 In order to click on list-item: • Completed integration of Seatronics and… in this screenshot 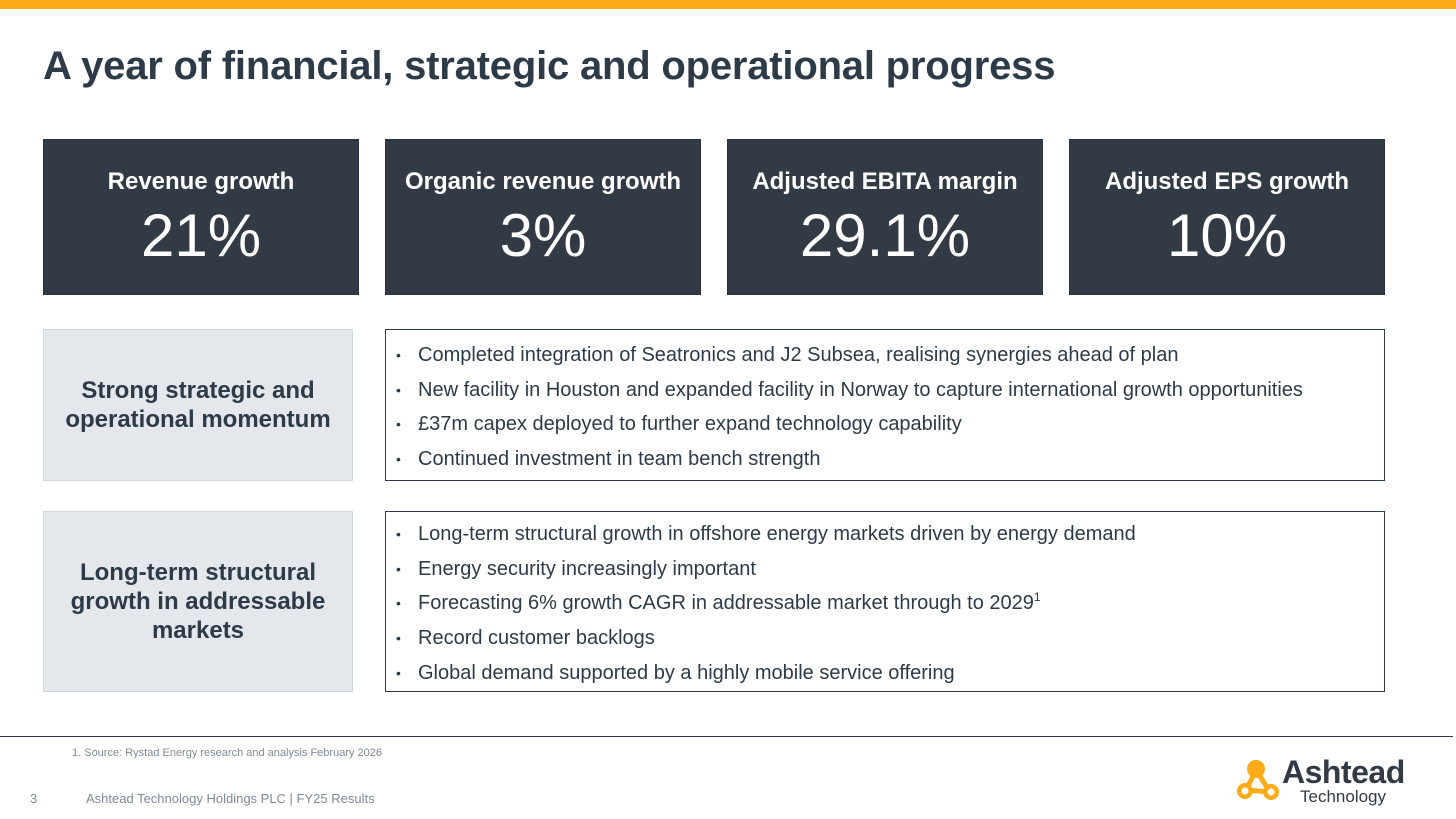, I will do `click(787, 355)`.